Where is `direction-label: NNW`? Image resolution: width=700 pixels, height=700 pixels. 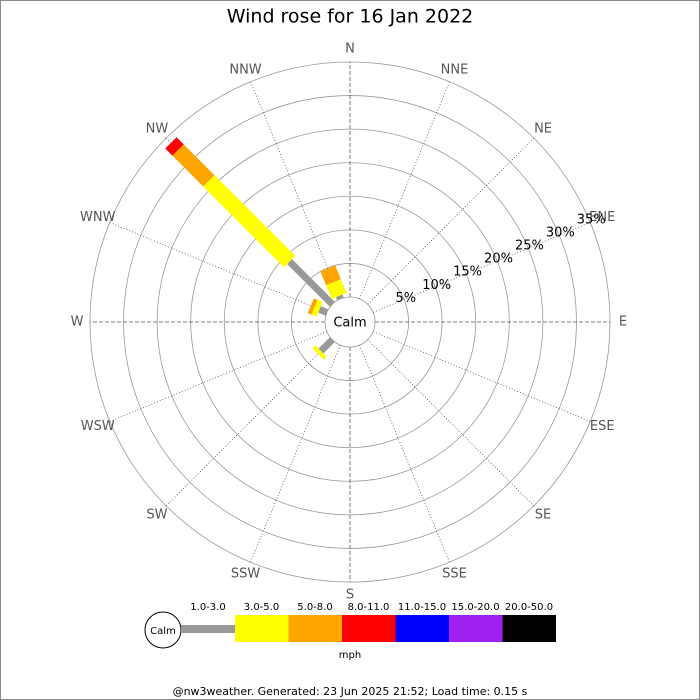
direction-label: NNW is located at coordinates (245, 69).